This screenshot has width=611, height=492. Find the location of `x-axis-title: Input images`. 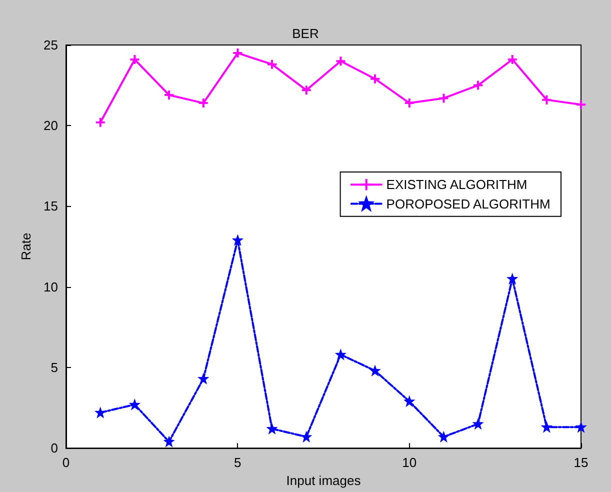

x-axis-title: Input images is located at coordinates (324, 480).